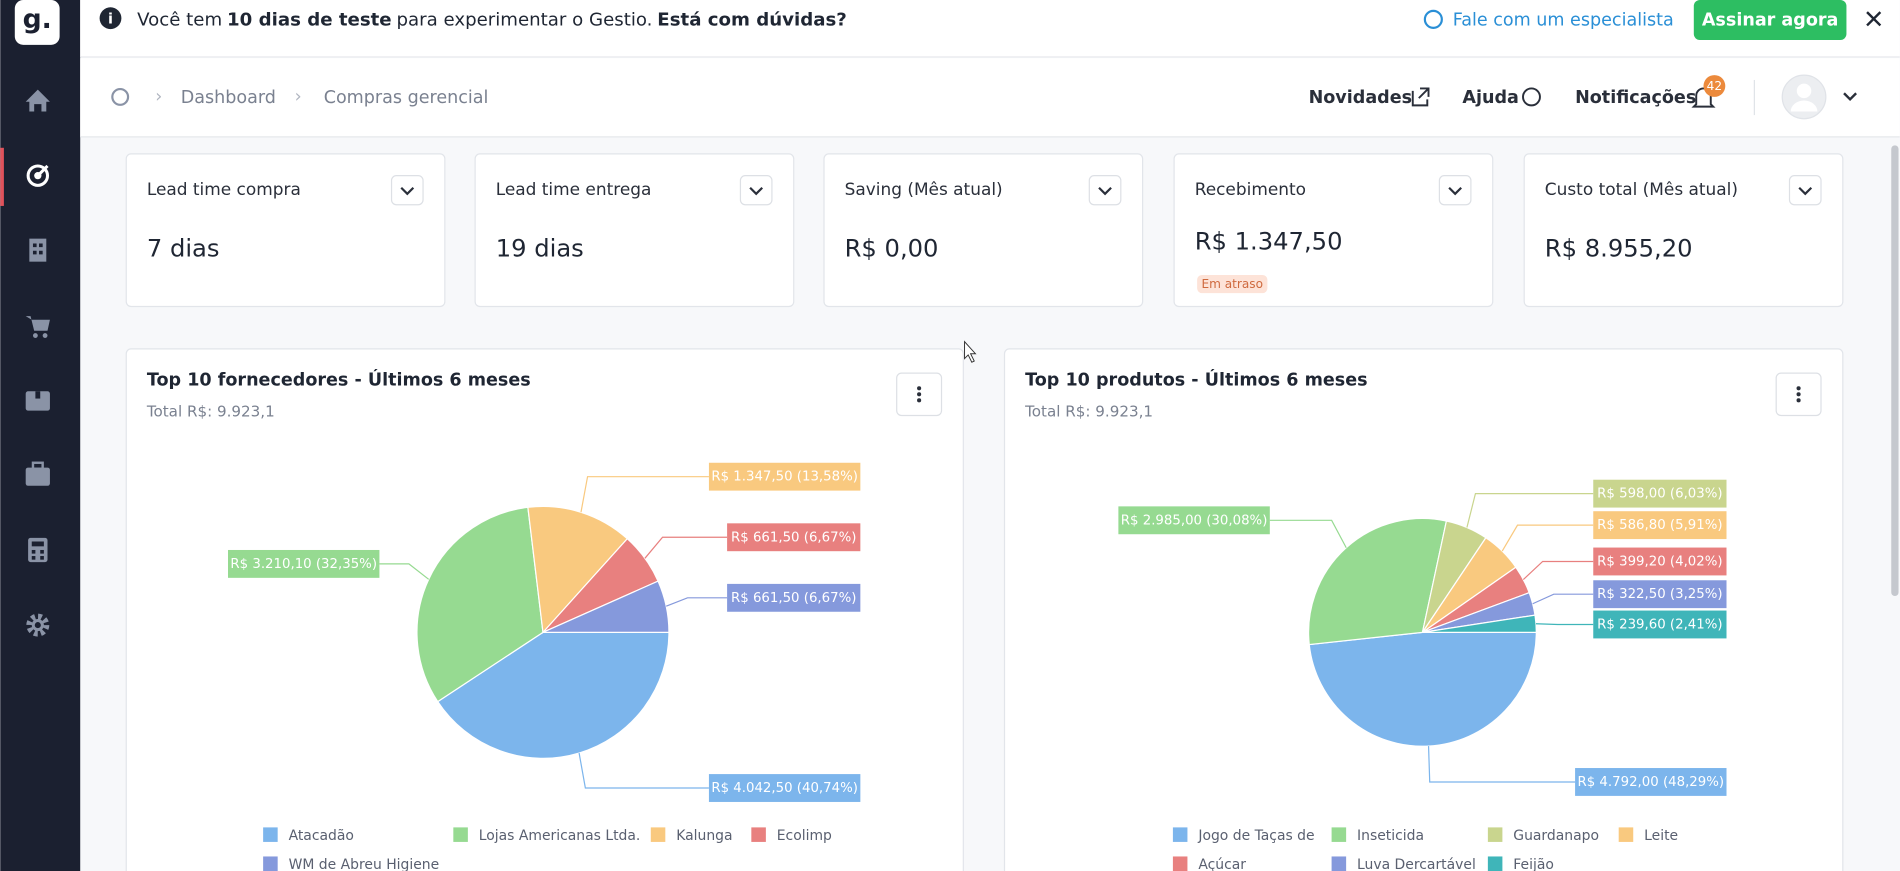 The image size is (1900, 871). Describe the element at coordinates (1659, 561) in the screenshot. I see `value-label: R$ 399,20 (4,02%)` at that location.